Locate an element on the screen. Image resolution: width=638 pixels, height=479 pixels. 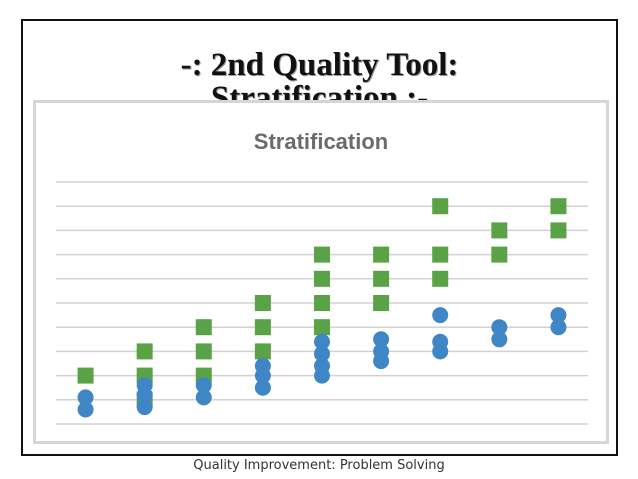
footer-text: Quality Improvement: Problem Solving is located at coordinates (319, 465).